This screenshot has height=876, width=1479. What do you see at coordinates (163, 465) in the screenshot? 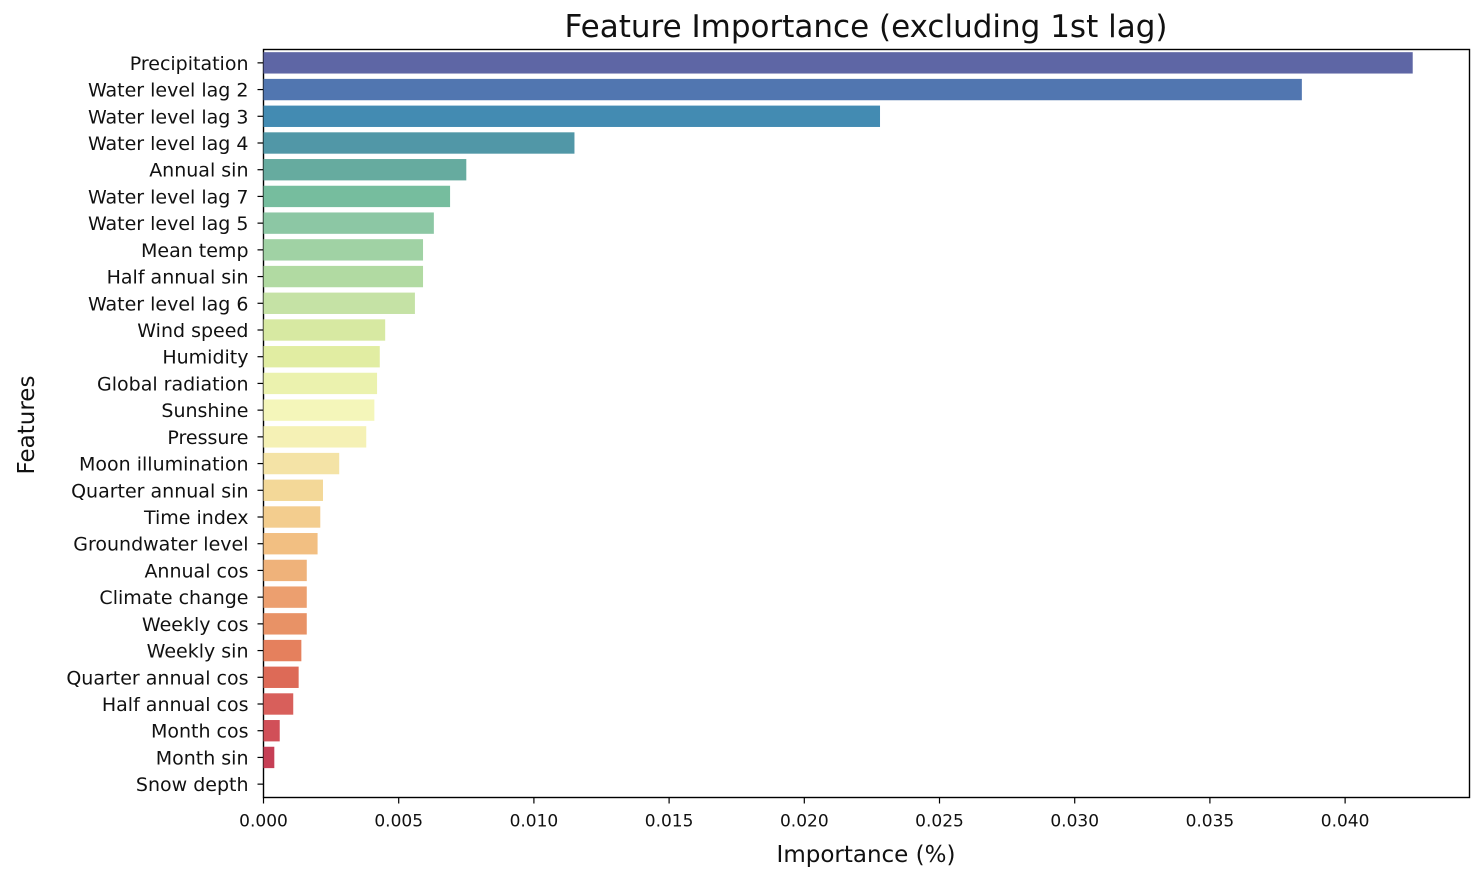
I see `y-tick-label: Moon illumination` at bounding box center [163, 465].